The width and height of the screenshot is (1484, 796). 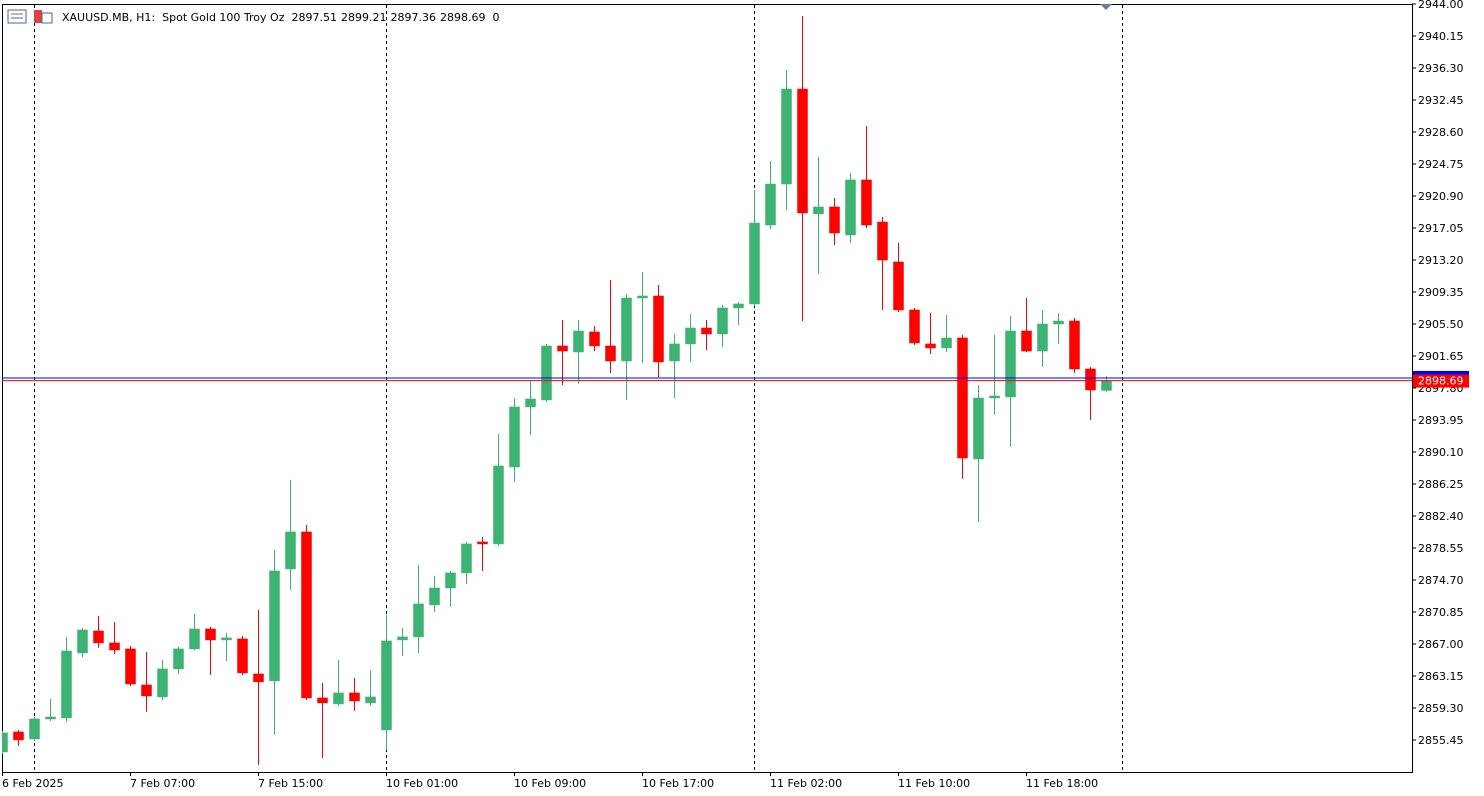 What do you see at coordinates (1441, 68) in the screenshot?
I see `y-tick-label: 2936.30` at bounding box center [1441, 68].